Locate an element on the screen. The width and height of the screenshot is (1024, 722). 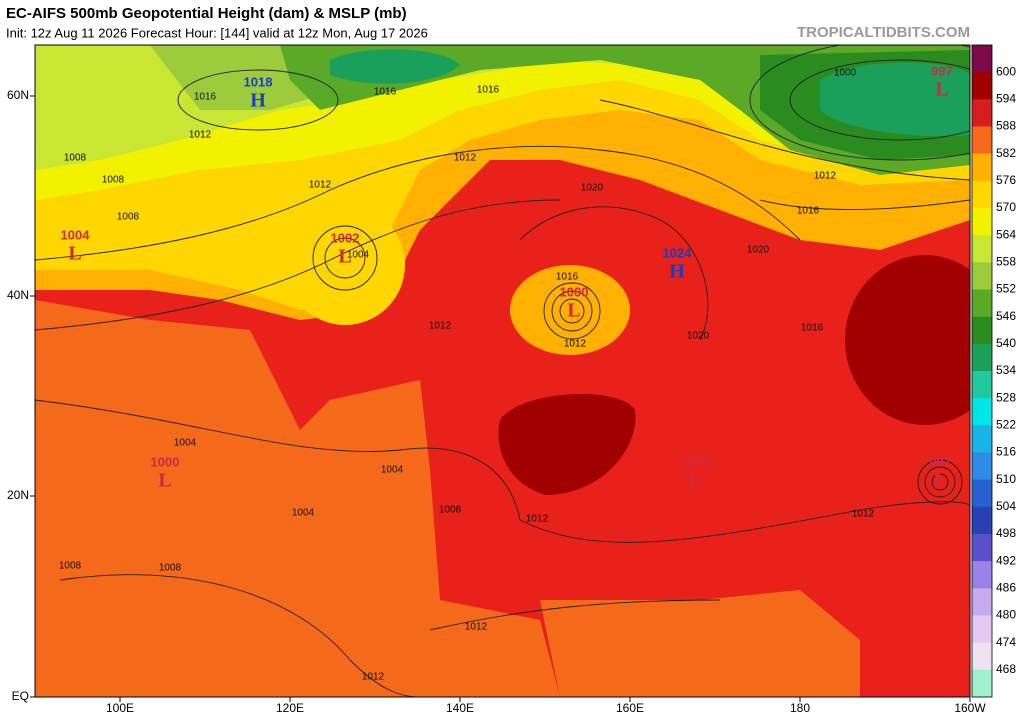
colorbar-label: 522 is located at coordinates (1006, 425).